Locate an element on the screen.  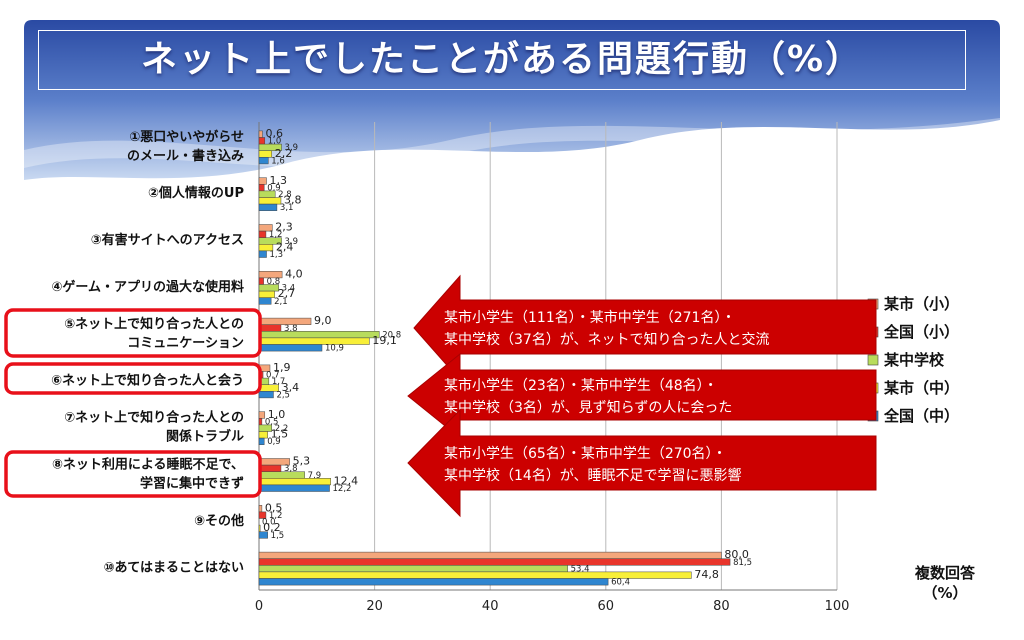
legend-label: 某市（小） is located at coordinates (921, 304).